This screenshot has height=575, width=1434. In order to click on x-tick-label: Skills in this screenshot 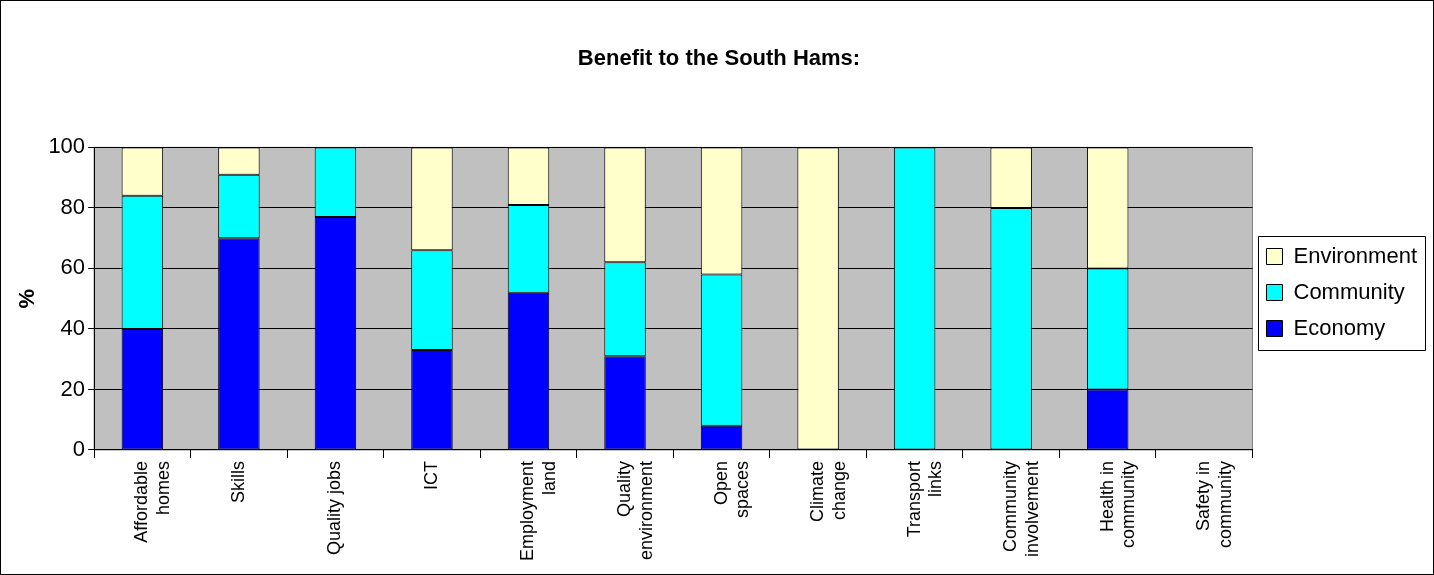, I will do `click(237, 481)`.